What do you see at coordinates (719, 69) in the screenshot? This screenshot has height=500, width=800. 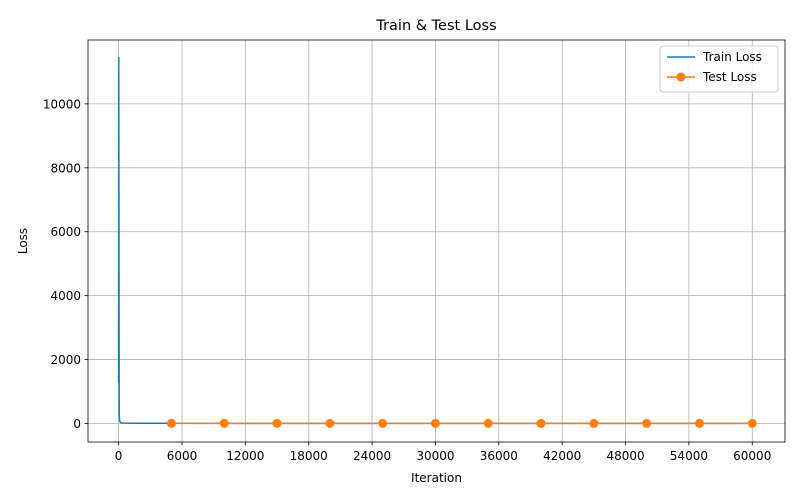 I see `legend: Train Loss Test Loss` at bounding box center [719, 69].